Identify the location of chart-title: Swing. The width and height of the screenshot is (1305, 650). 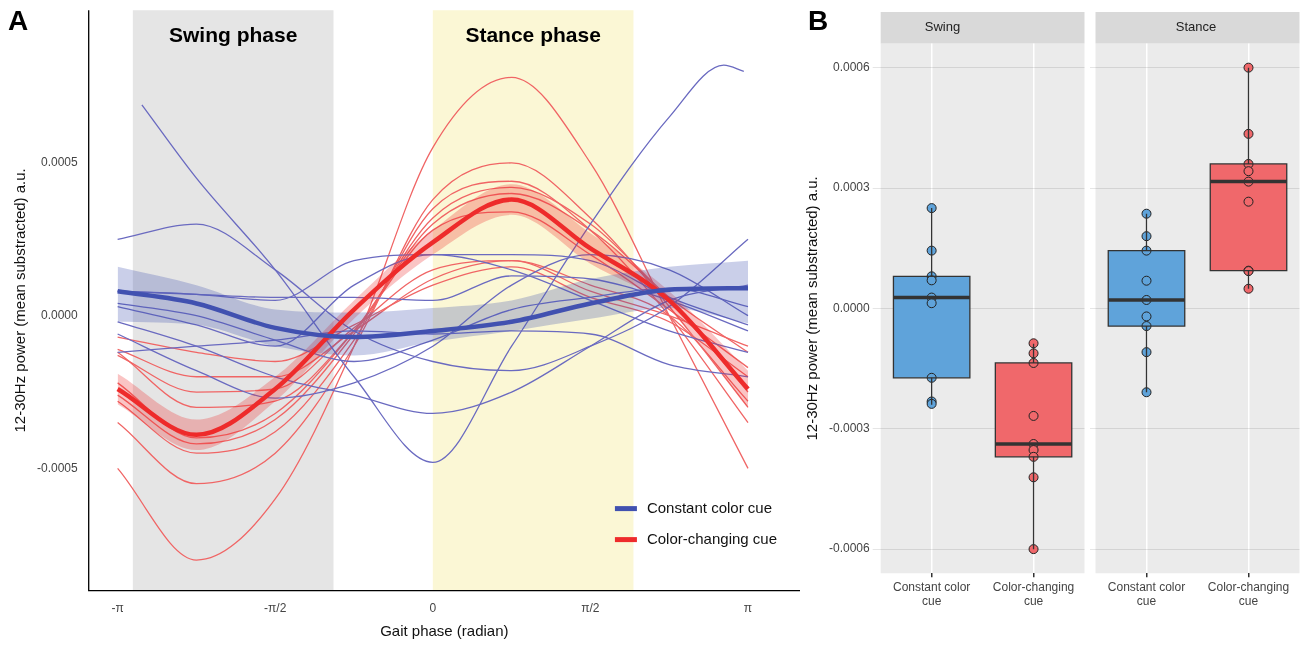
(942, 27).